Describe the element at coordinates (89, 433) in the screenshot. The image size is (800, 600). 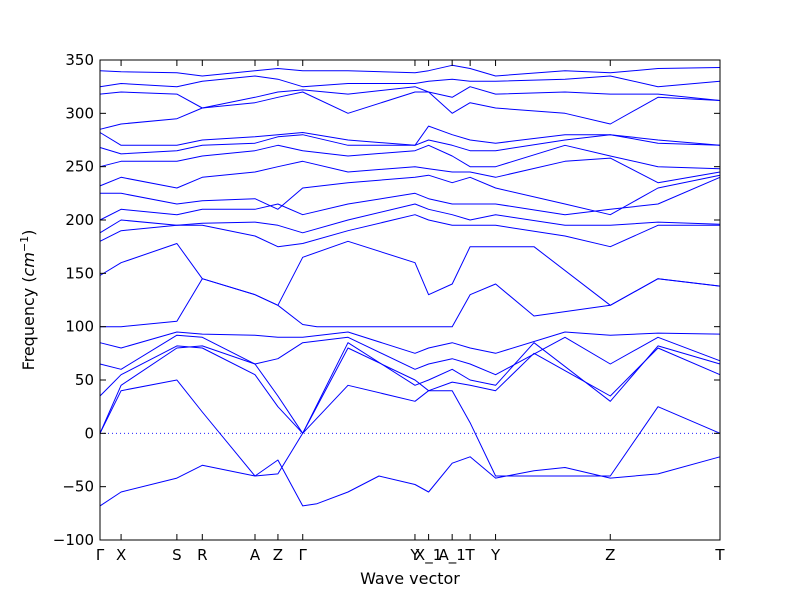
I see `y-tick-label: 0` at that location.